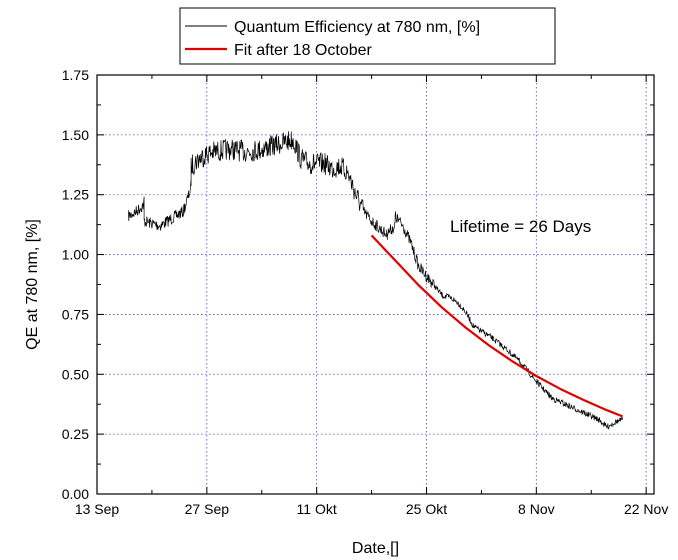 The image size is (678, 560). Describe the element at coordinates (536, 509) in the screenshot. I see `x-tick-label: 8 Nov` at that location.